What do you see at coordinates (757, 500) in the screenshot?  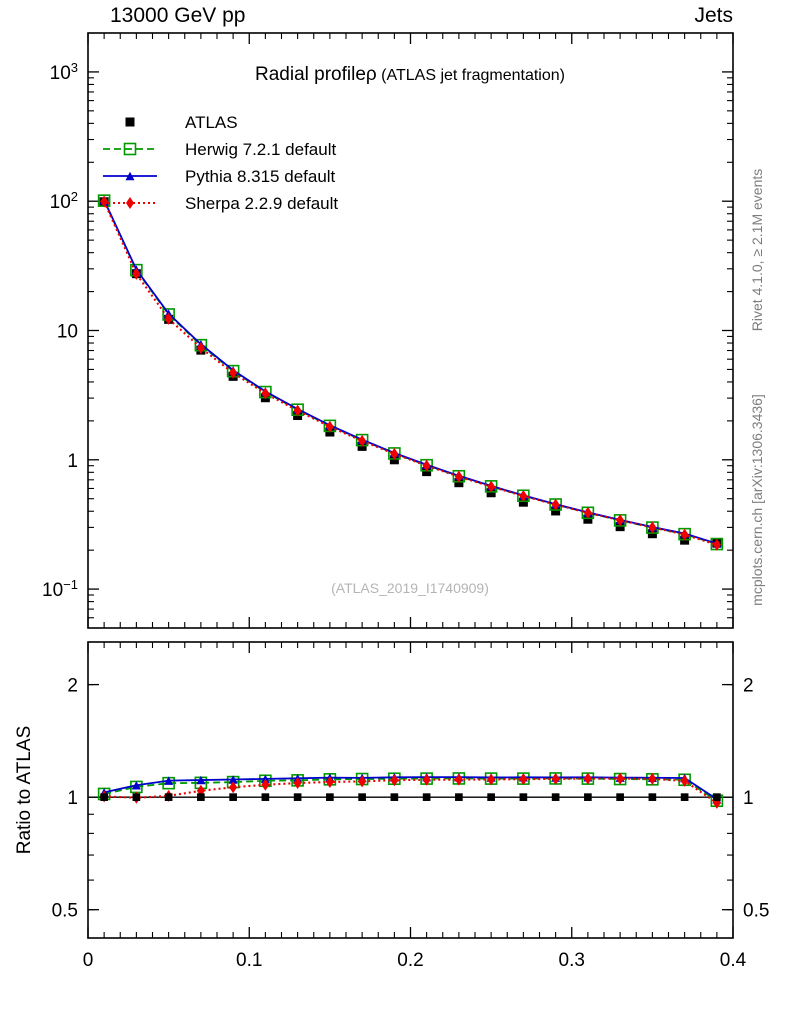 I see `sidenote-mcplots: mcplots.cern.ch [arXiv:1306.3436]` at bounding box center [757, 500].